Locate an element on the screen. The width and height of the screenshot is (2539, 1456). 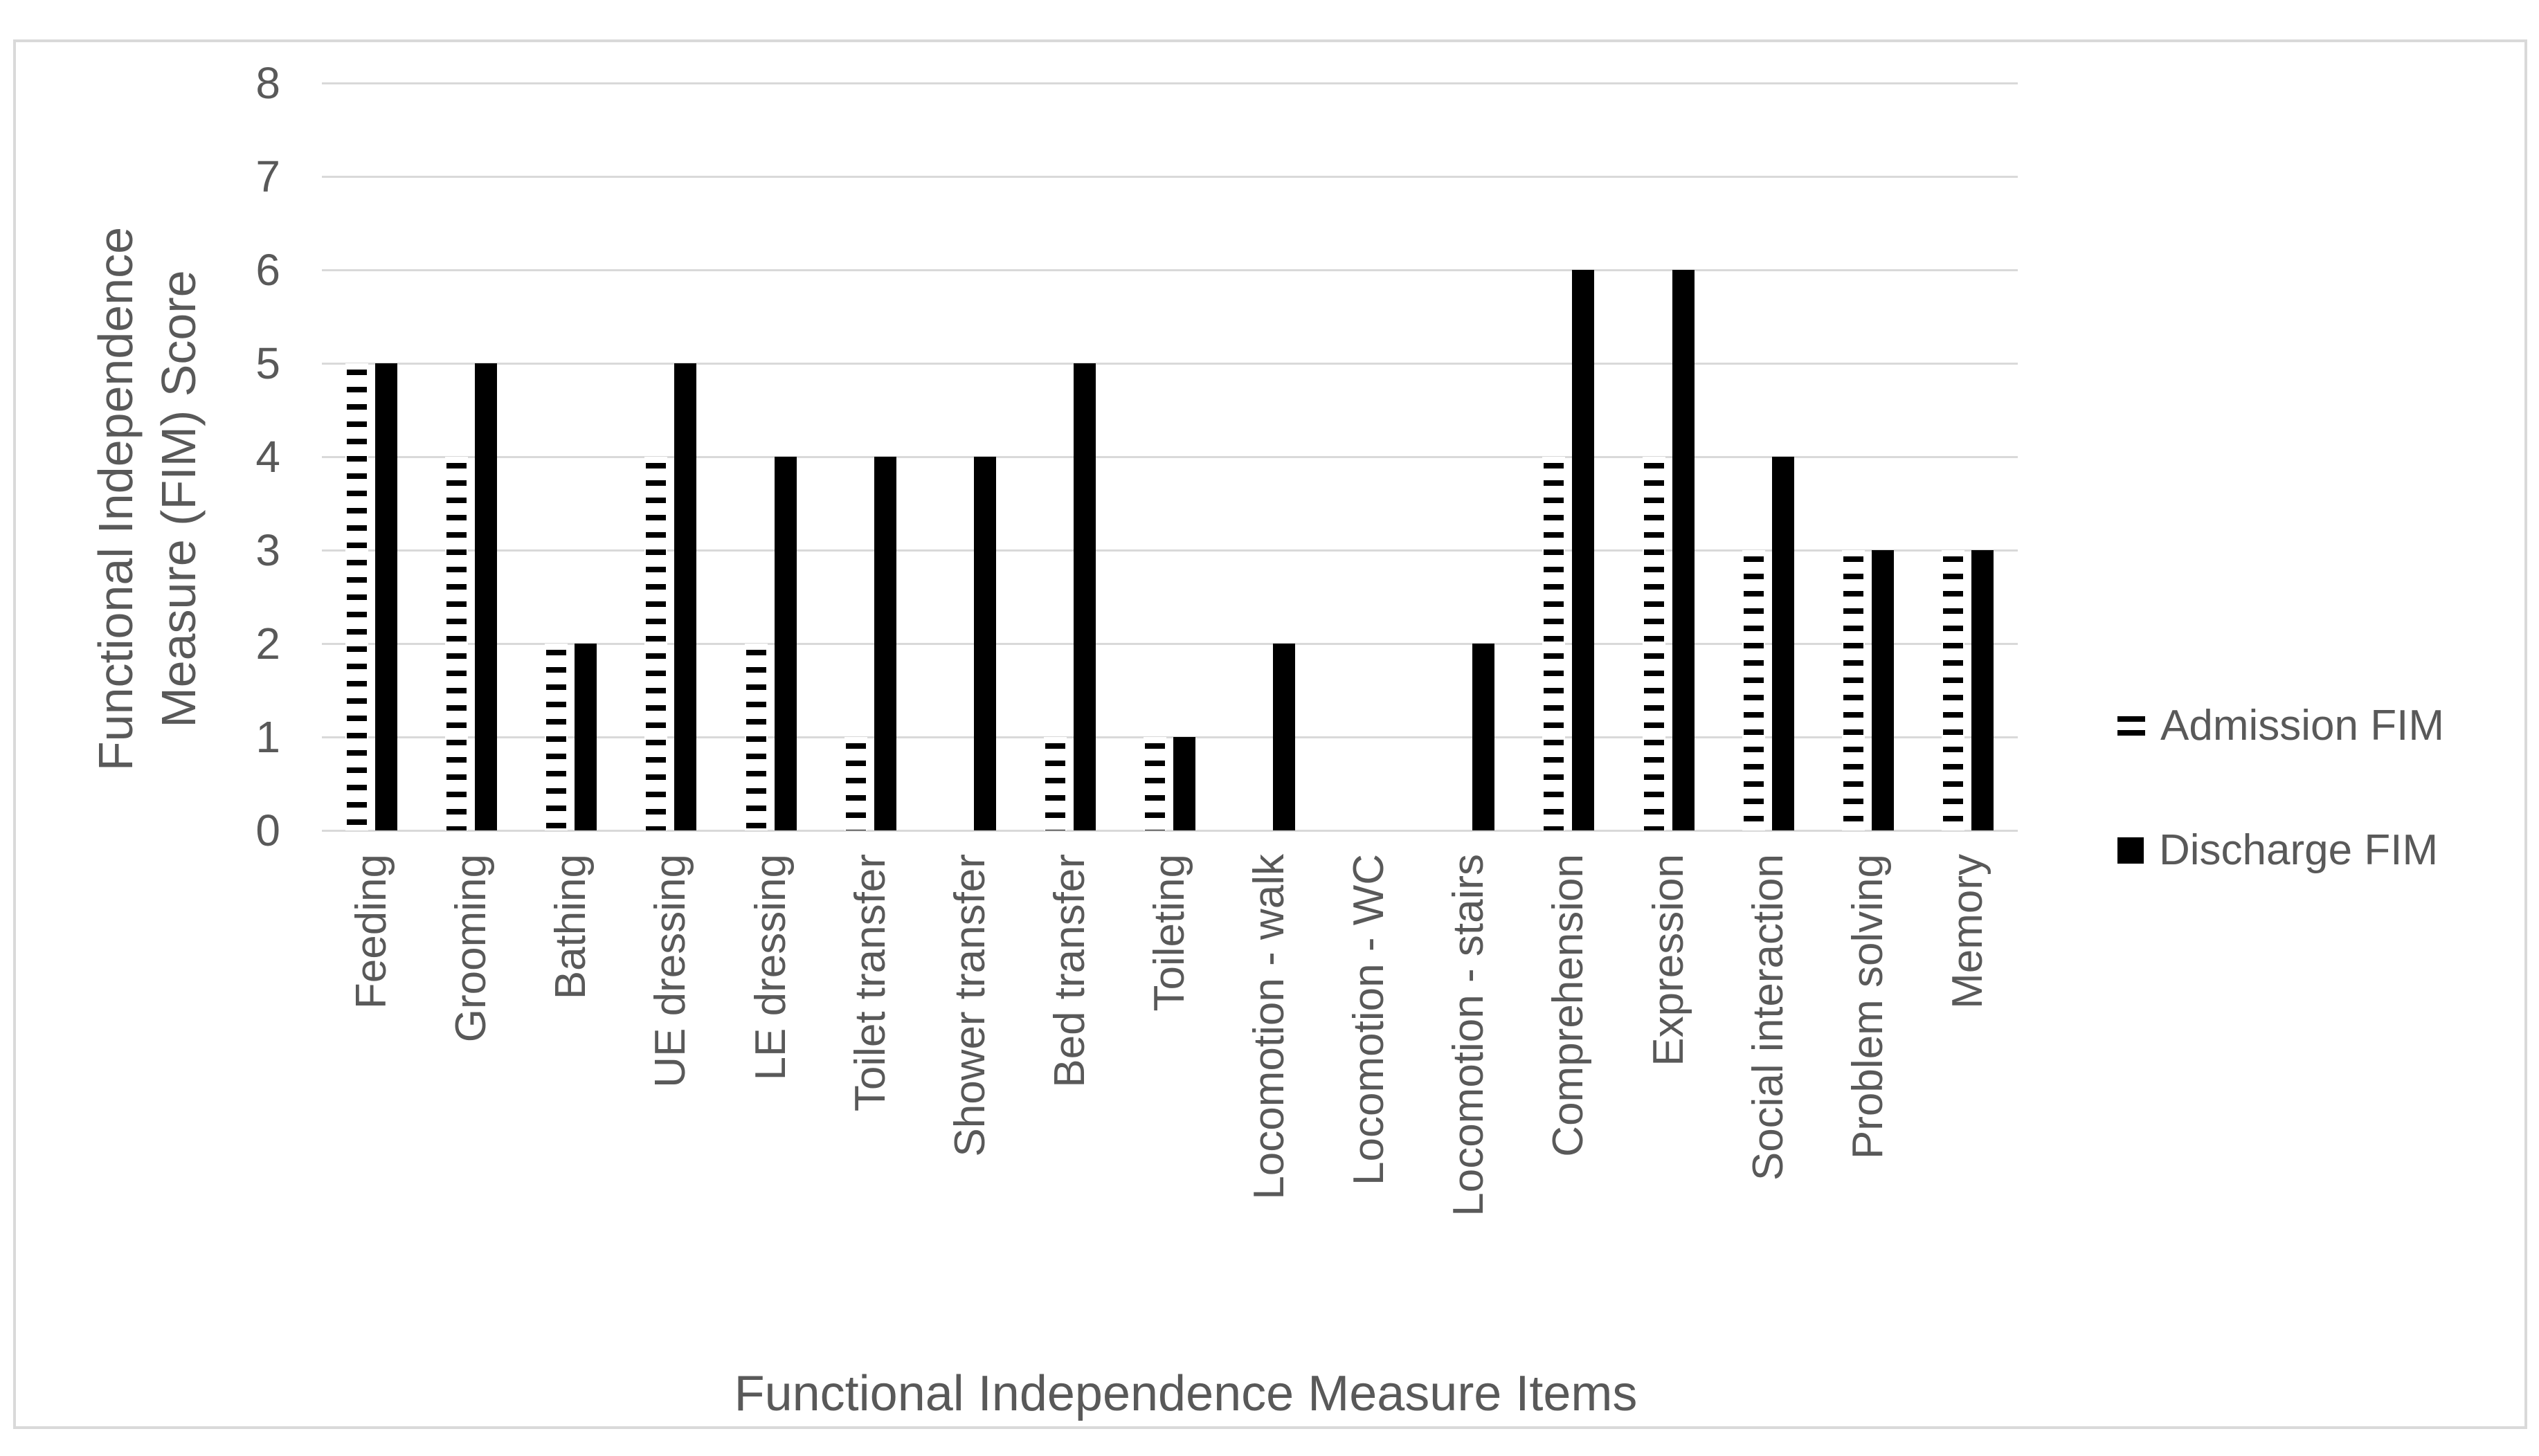
legend-item-discharge: Discharge FIM is located at coordinates (2277, 850).